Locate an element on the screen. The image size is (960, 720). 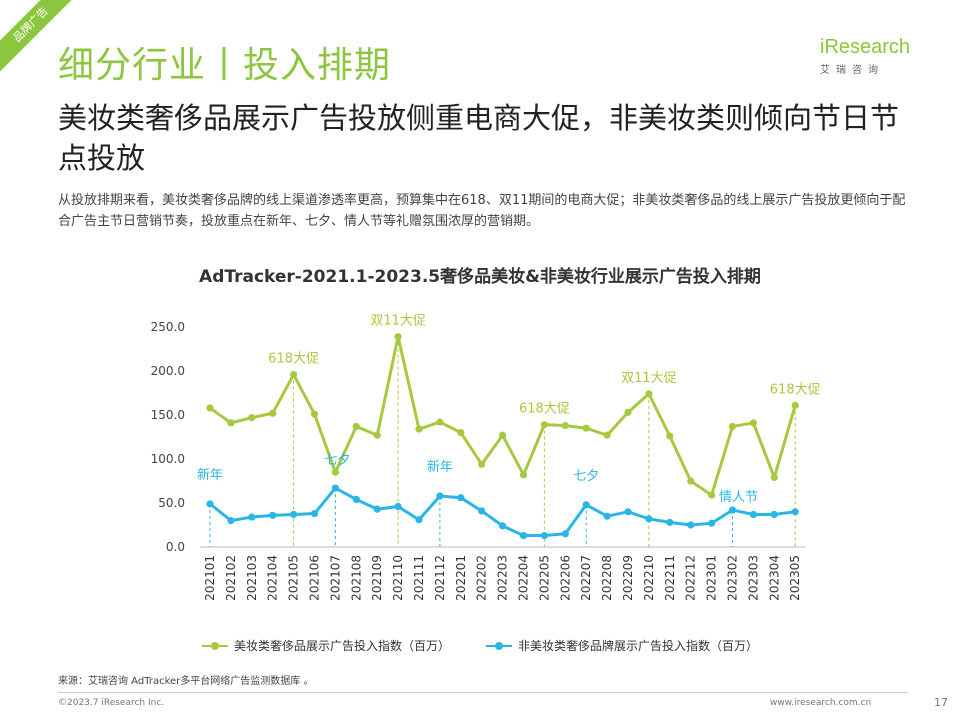
x-tick-label: 202212 is located at coordinates (691, 578).